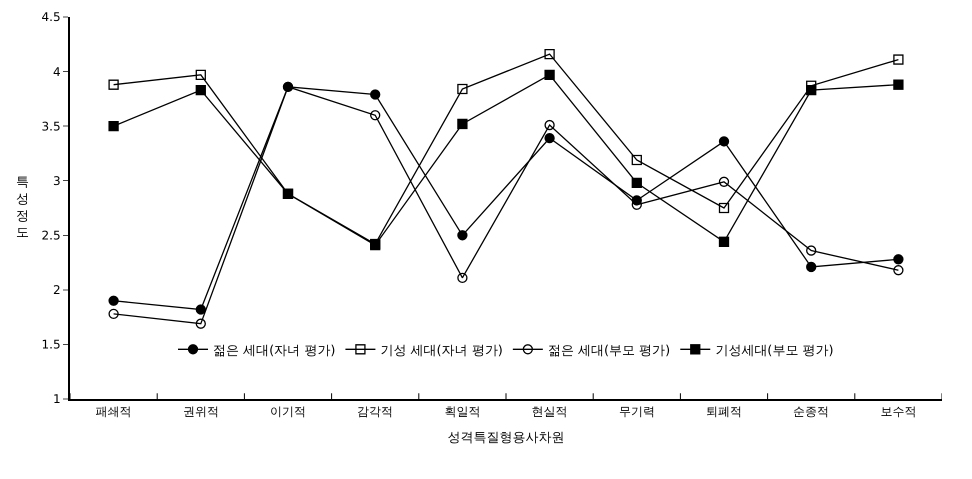 The image size is (972, 479). Describe the element at coordinates (898, 411) in the screenshot. I see `x-tick-label: 보수적` at that location.